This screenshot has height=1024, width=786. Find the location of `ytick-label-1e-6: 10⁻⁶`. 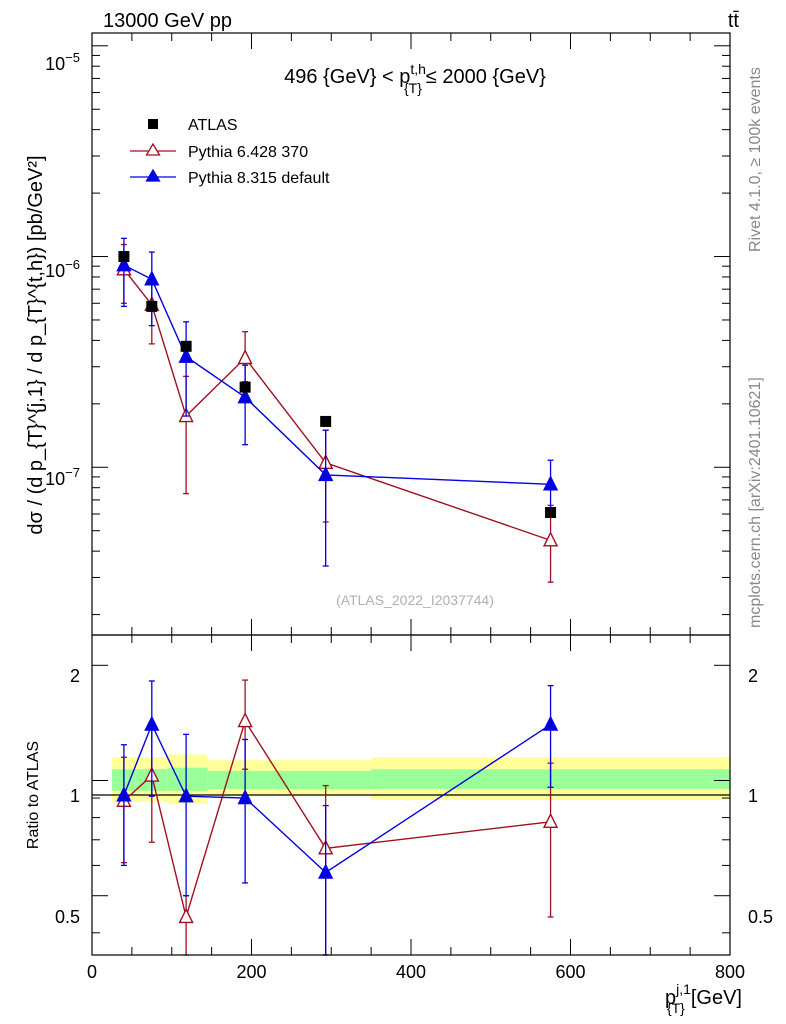

ytick-label-1e-6: 10⁻⁶ is located at coordinates (62, 269).